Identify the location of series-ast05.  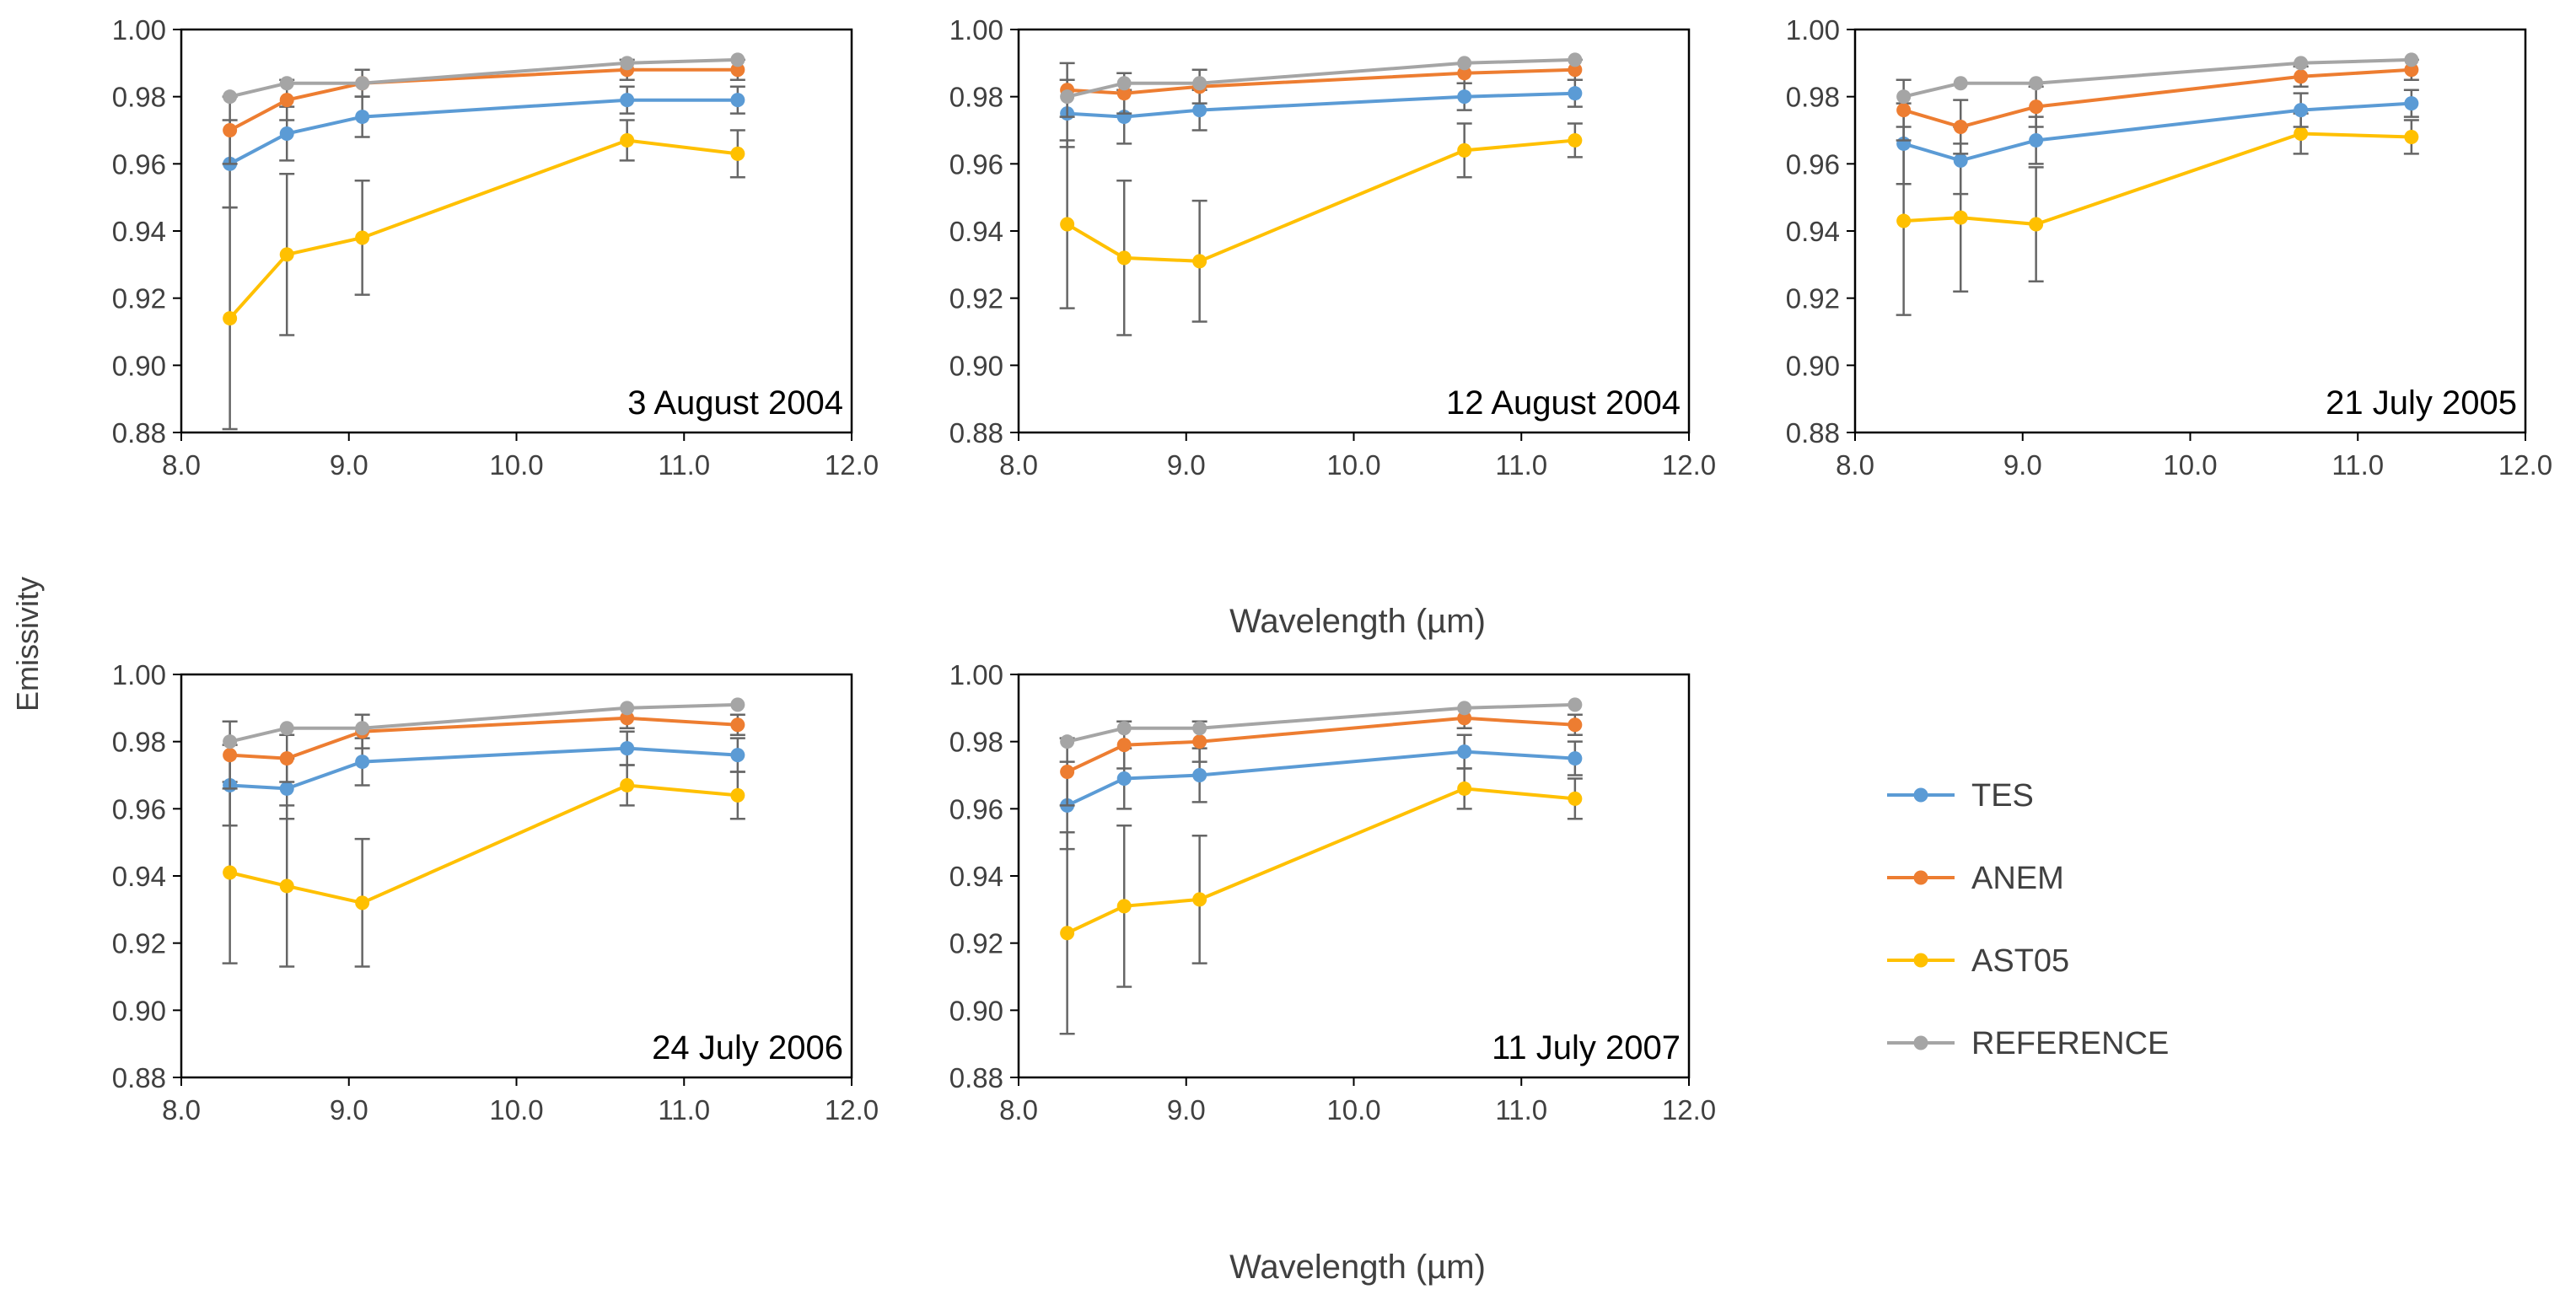
(483, 275).